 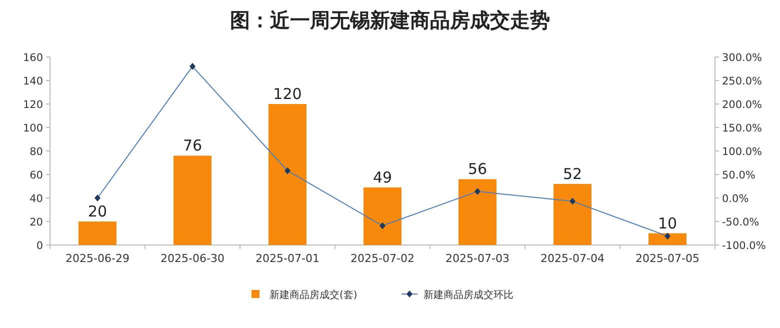 What do you see at coordinates (98, 211) in the screenshot?
I see `data-label: 20` at bounding box center [98, 211].